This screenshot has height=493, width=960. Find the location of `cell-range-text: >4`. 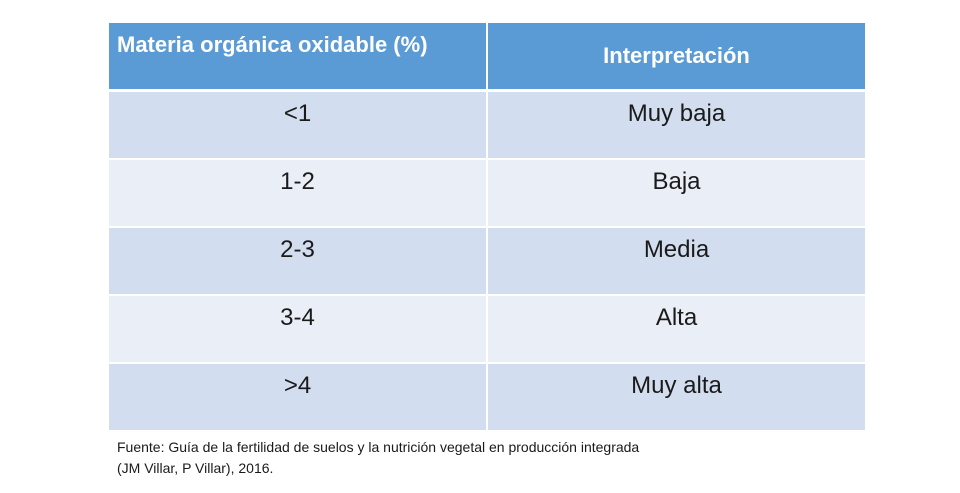

cell-range-text: >4 is located at coordinates (297, 385).